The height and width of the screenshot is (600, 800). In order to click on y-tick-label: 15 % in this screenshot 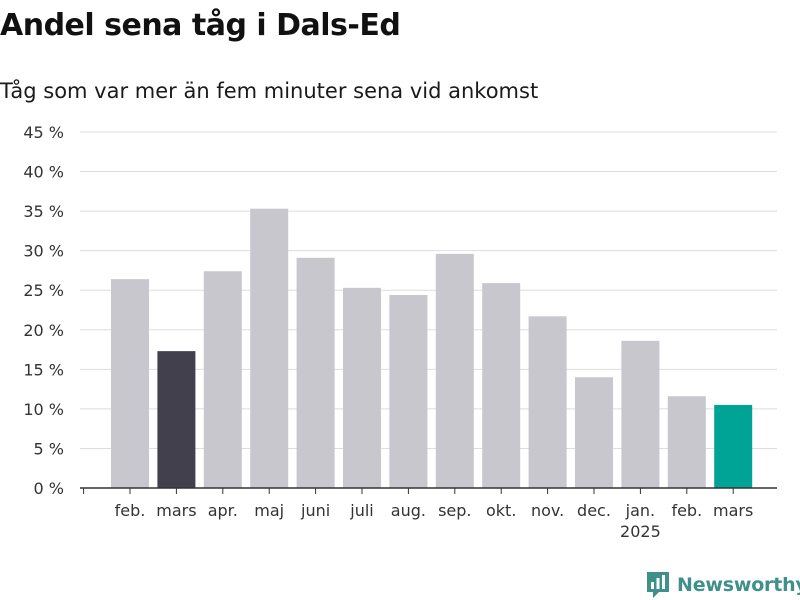, I will do `click(43, 369)`.